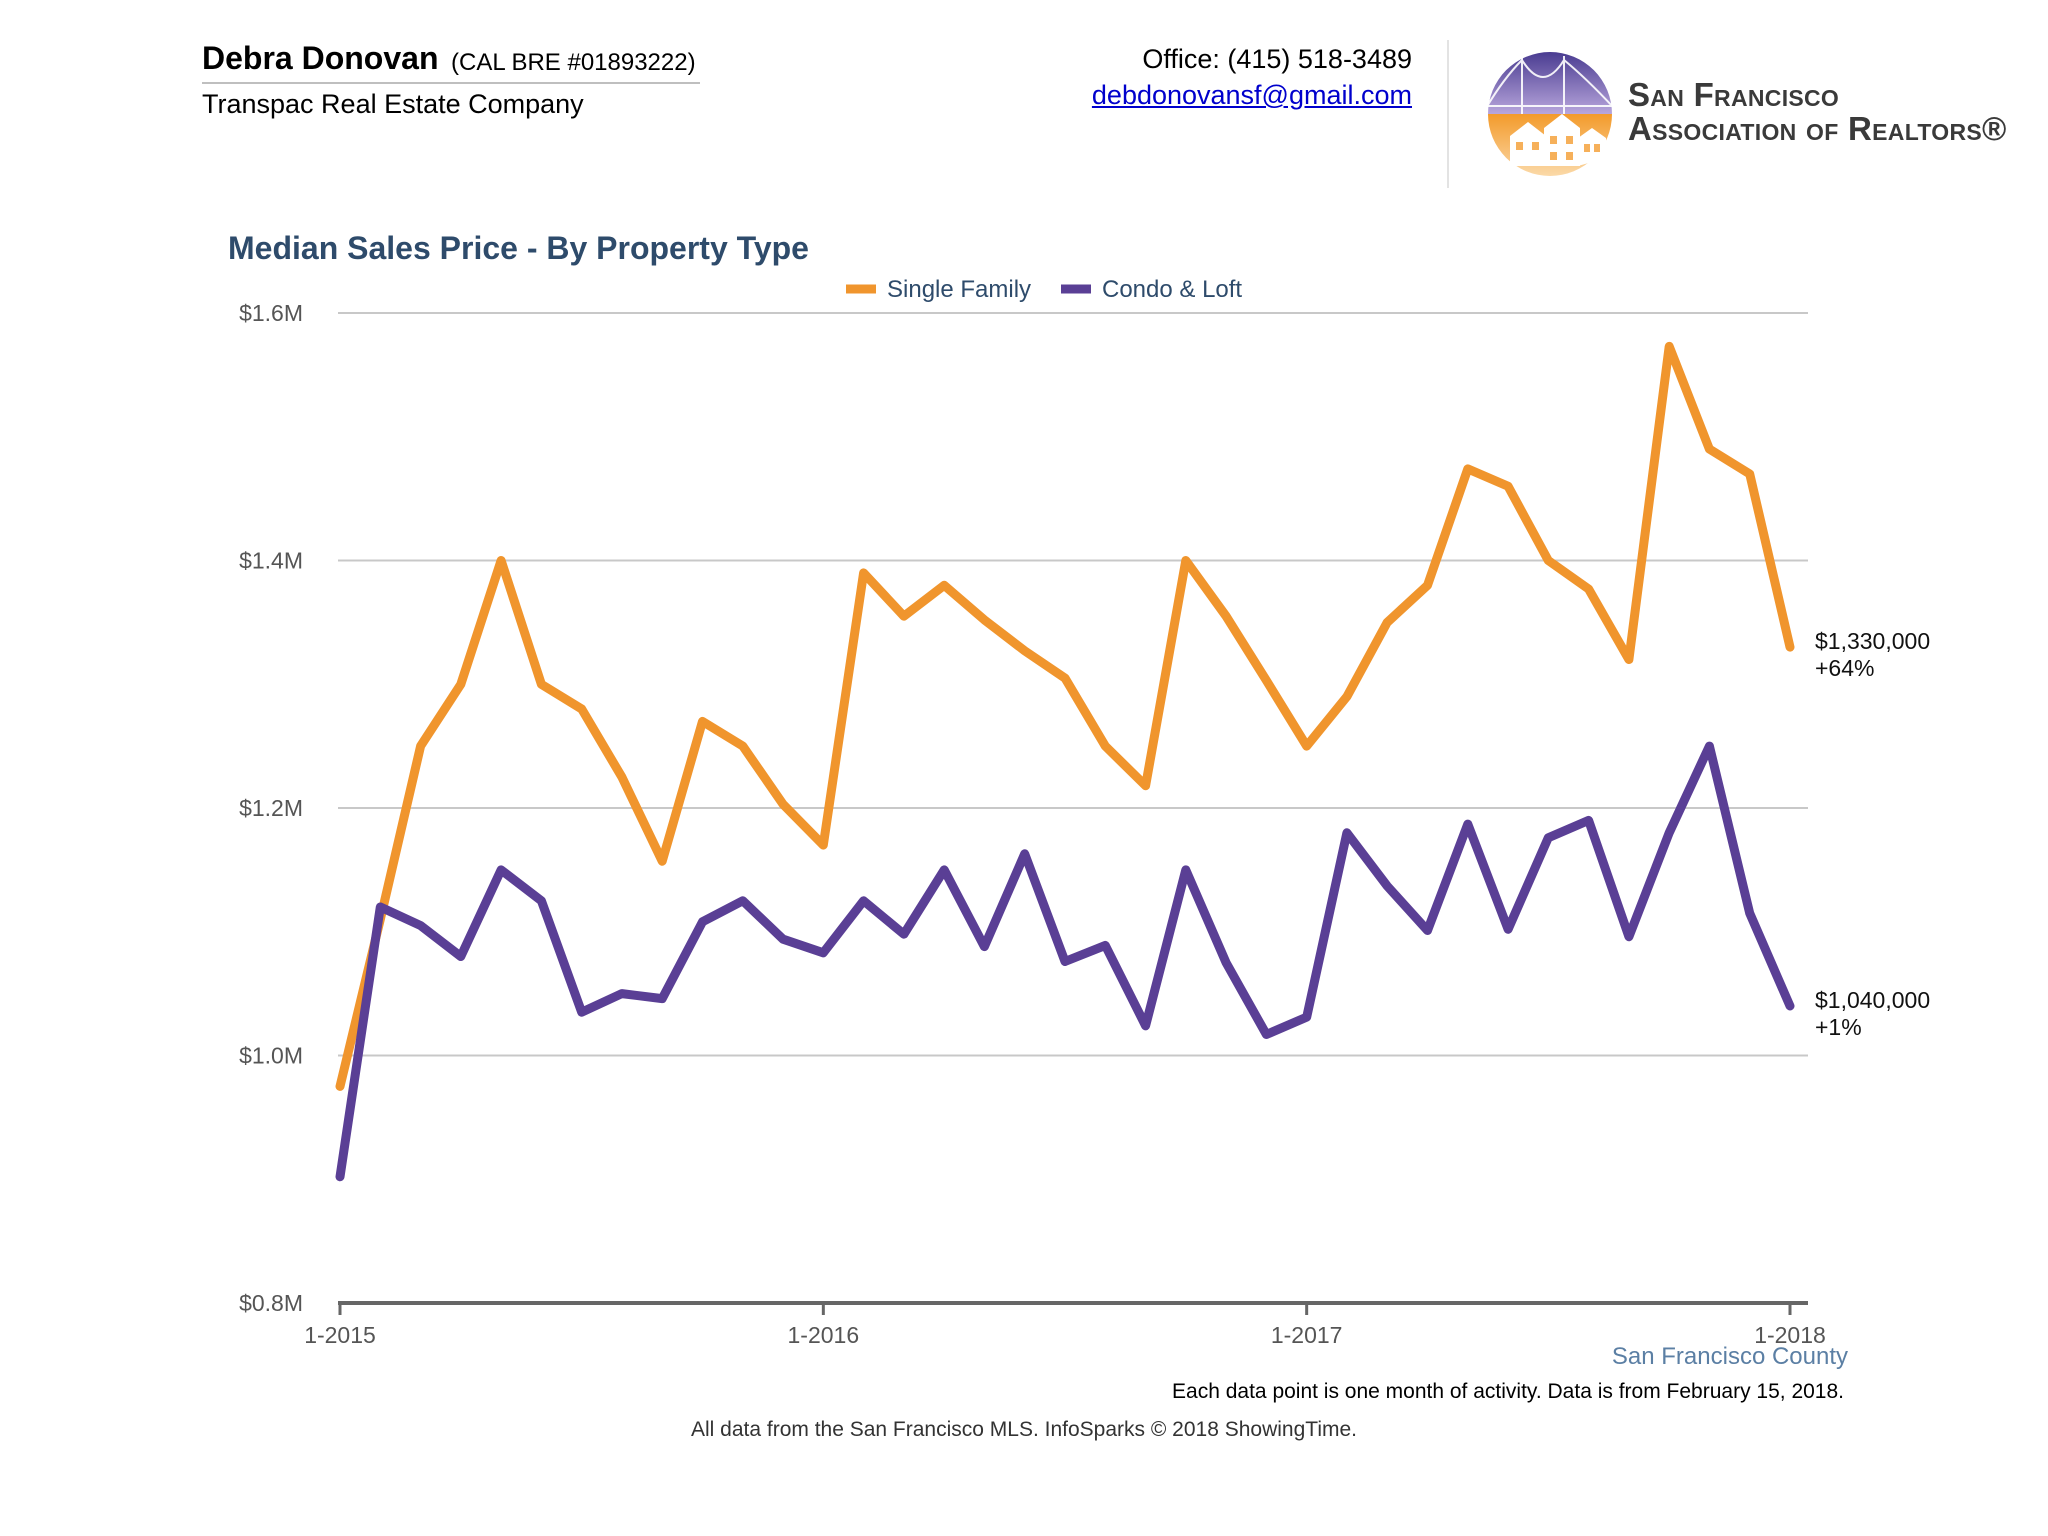  Describe the element at coordinates (1172, 289) in the screenshot. I see `legend-label-condo-loft: Condo & Loft` at that location.